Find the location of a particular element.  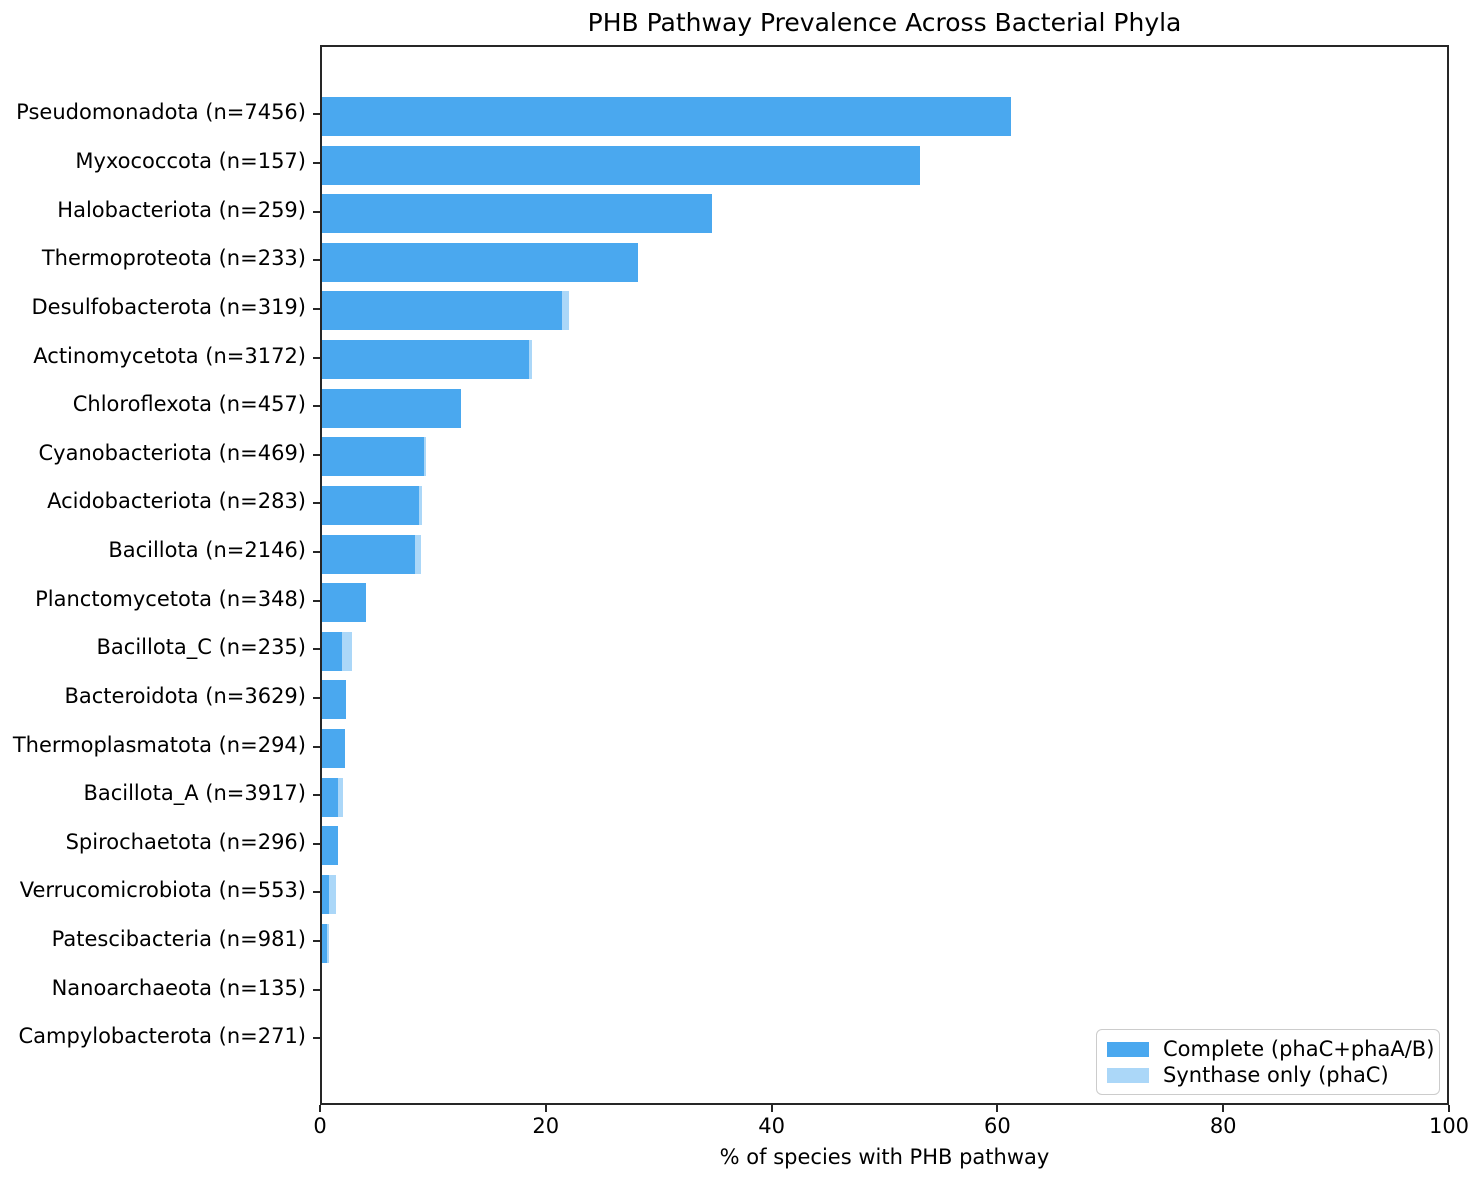

y-axis-category-label: Verrucomicrobiota (n=553) is located at coordinates (162, 890).